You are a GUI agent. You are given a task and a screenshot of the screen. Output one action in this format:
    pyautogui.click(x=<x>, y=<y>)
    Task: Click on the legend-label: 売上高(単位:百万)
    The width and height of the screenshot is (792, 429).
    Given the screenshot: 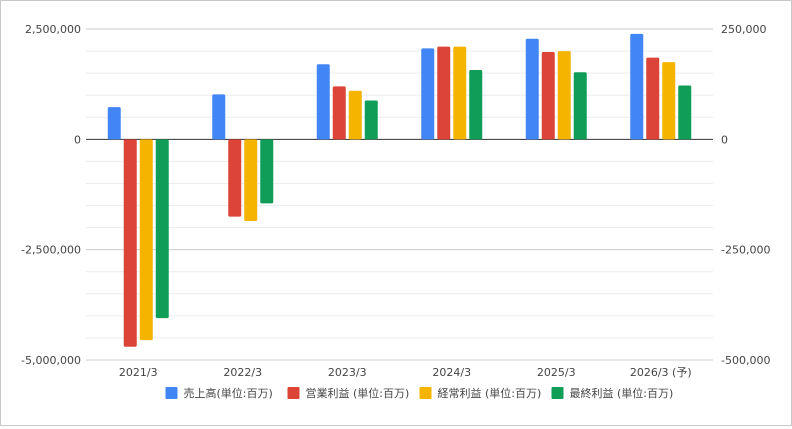 What is the action you would take?
    pyautogui.click(x=228, y=393)
    